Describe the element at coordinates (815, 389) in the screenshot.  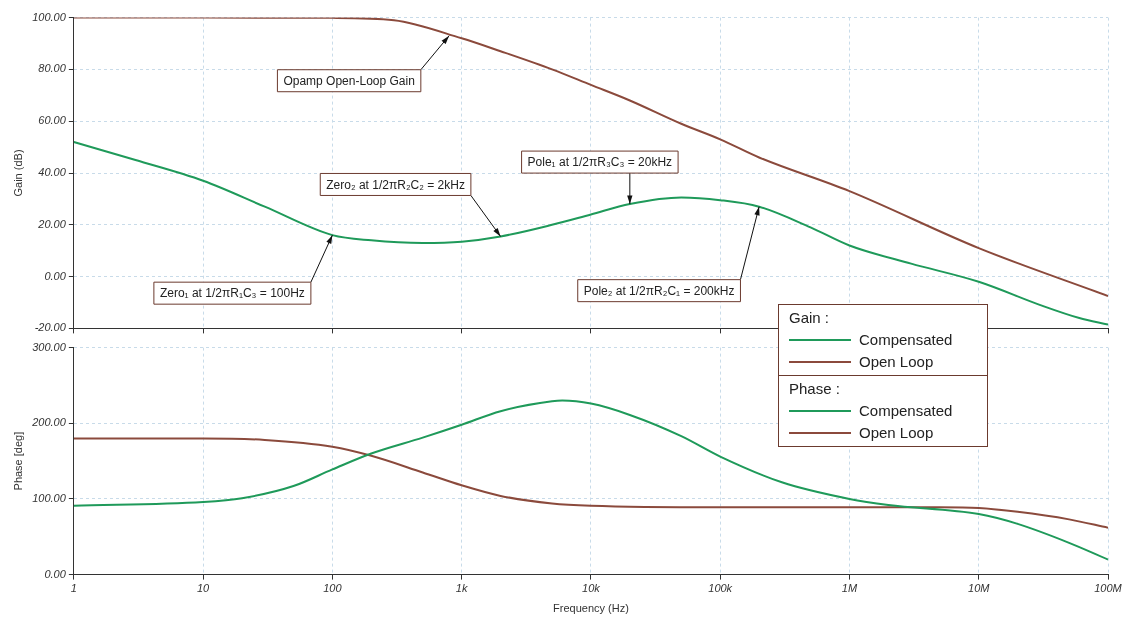
I see `legend-title: Phase :` at that location.